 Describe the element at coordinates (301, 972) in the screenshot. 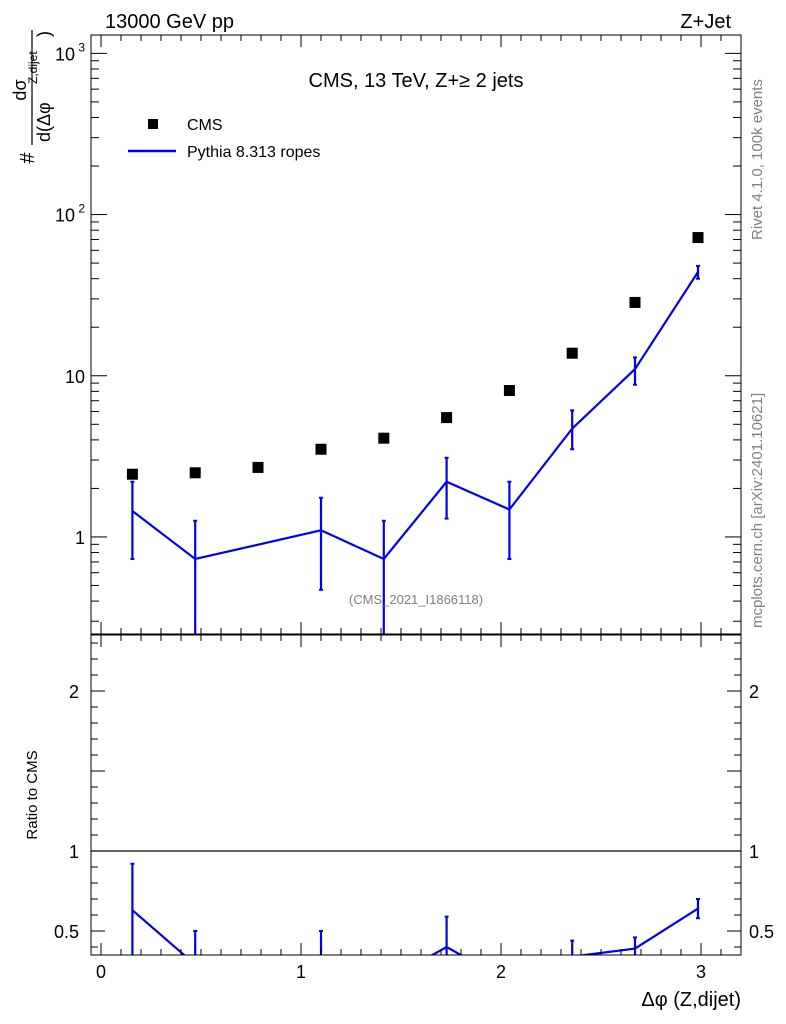

I see `x-tick-label: 1` at that location.